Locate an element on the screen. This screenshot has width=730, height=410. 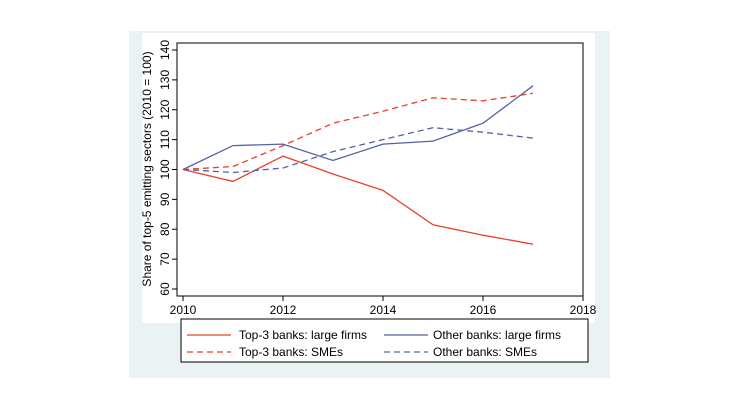
y-tick-label: 140 is located at coordinates (165, 50).